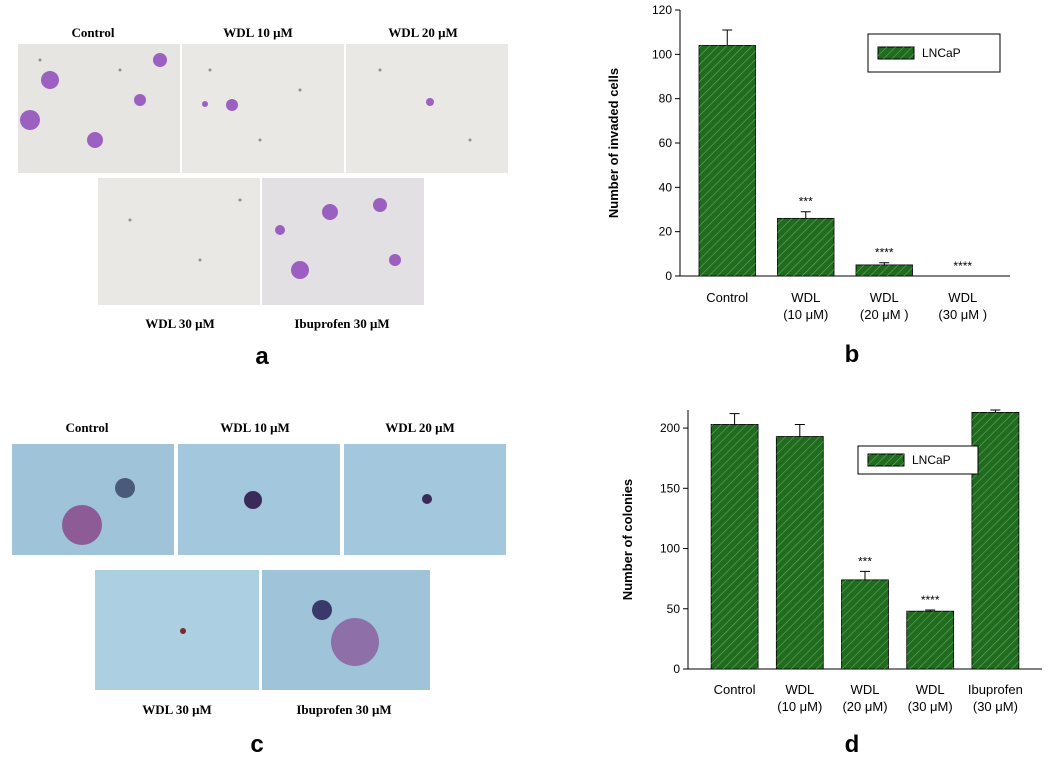 The image size is (1050, 764). What do you see at coordinates (613, 143) in the screenshot?
I see `y-axis-label: Number of invaded cells` at bounding box center [613, 143].